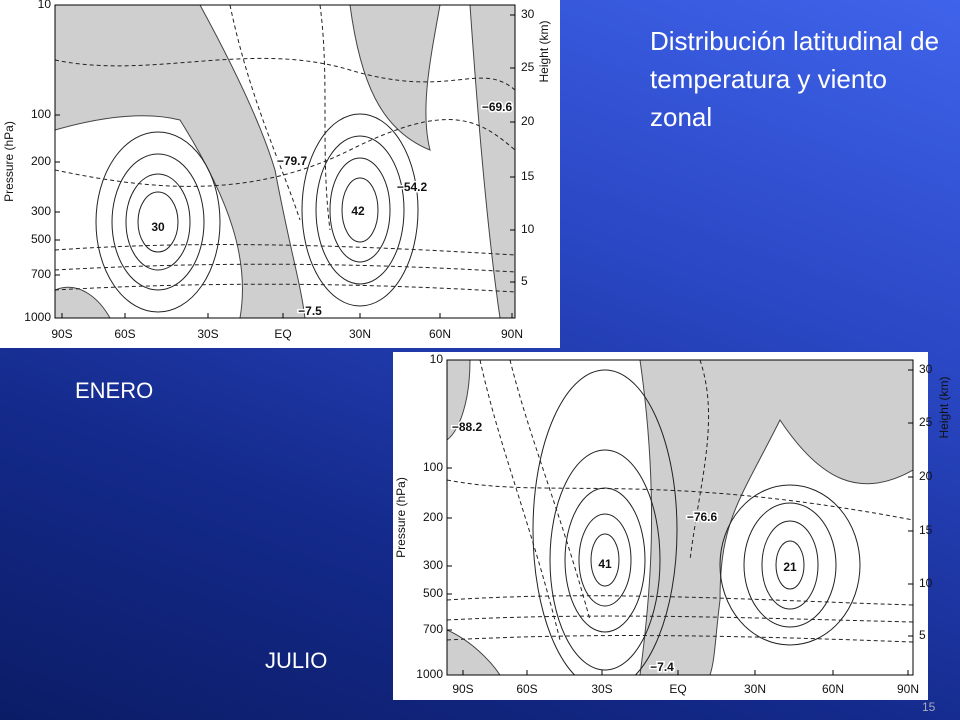  Describe the element at coordinates (158, 227) in the screenshot. I see `contour-label: 30` at that location.